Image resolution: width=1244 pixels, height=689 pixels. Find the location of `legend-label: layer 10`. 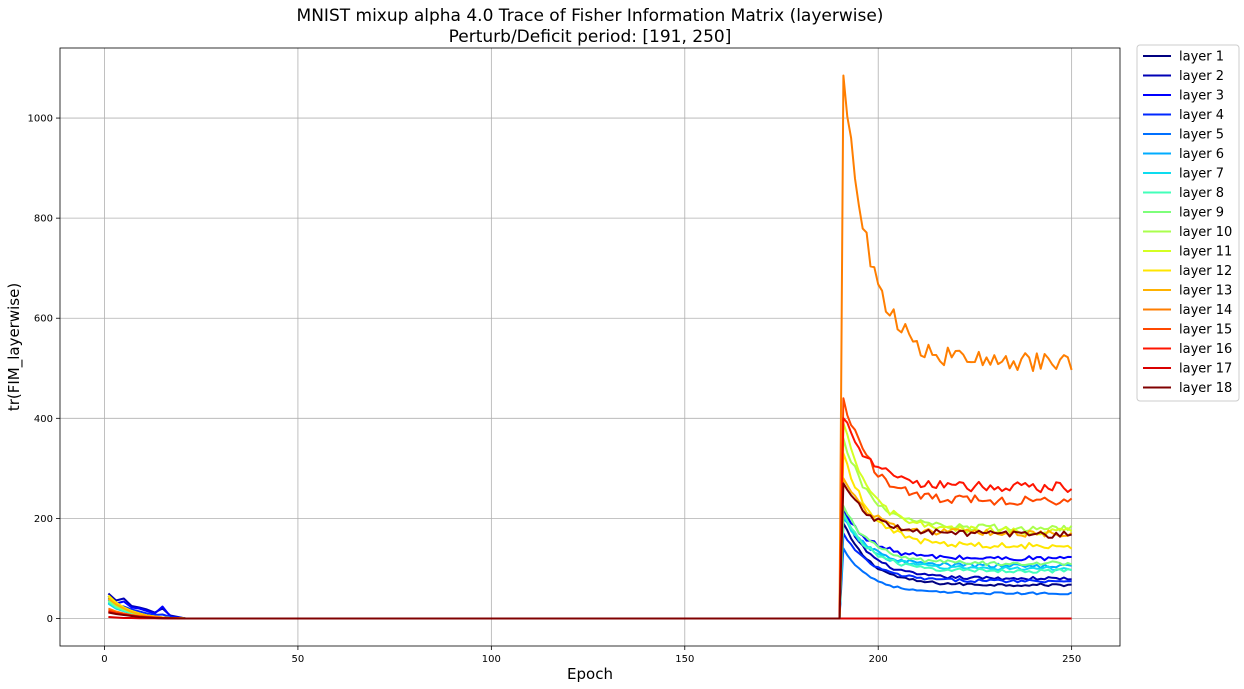

legend-label: layer 10 is located at coordinates (1205, 232).